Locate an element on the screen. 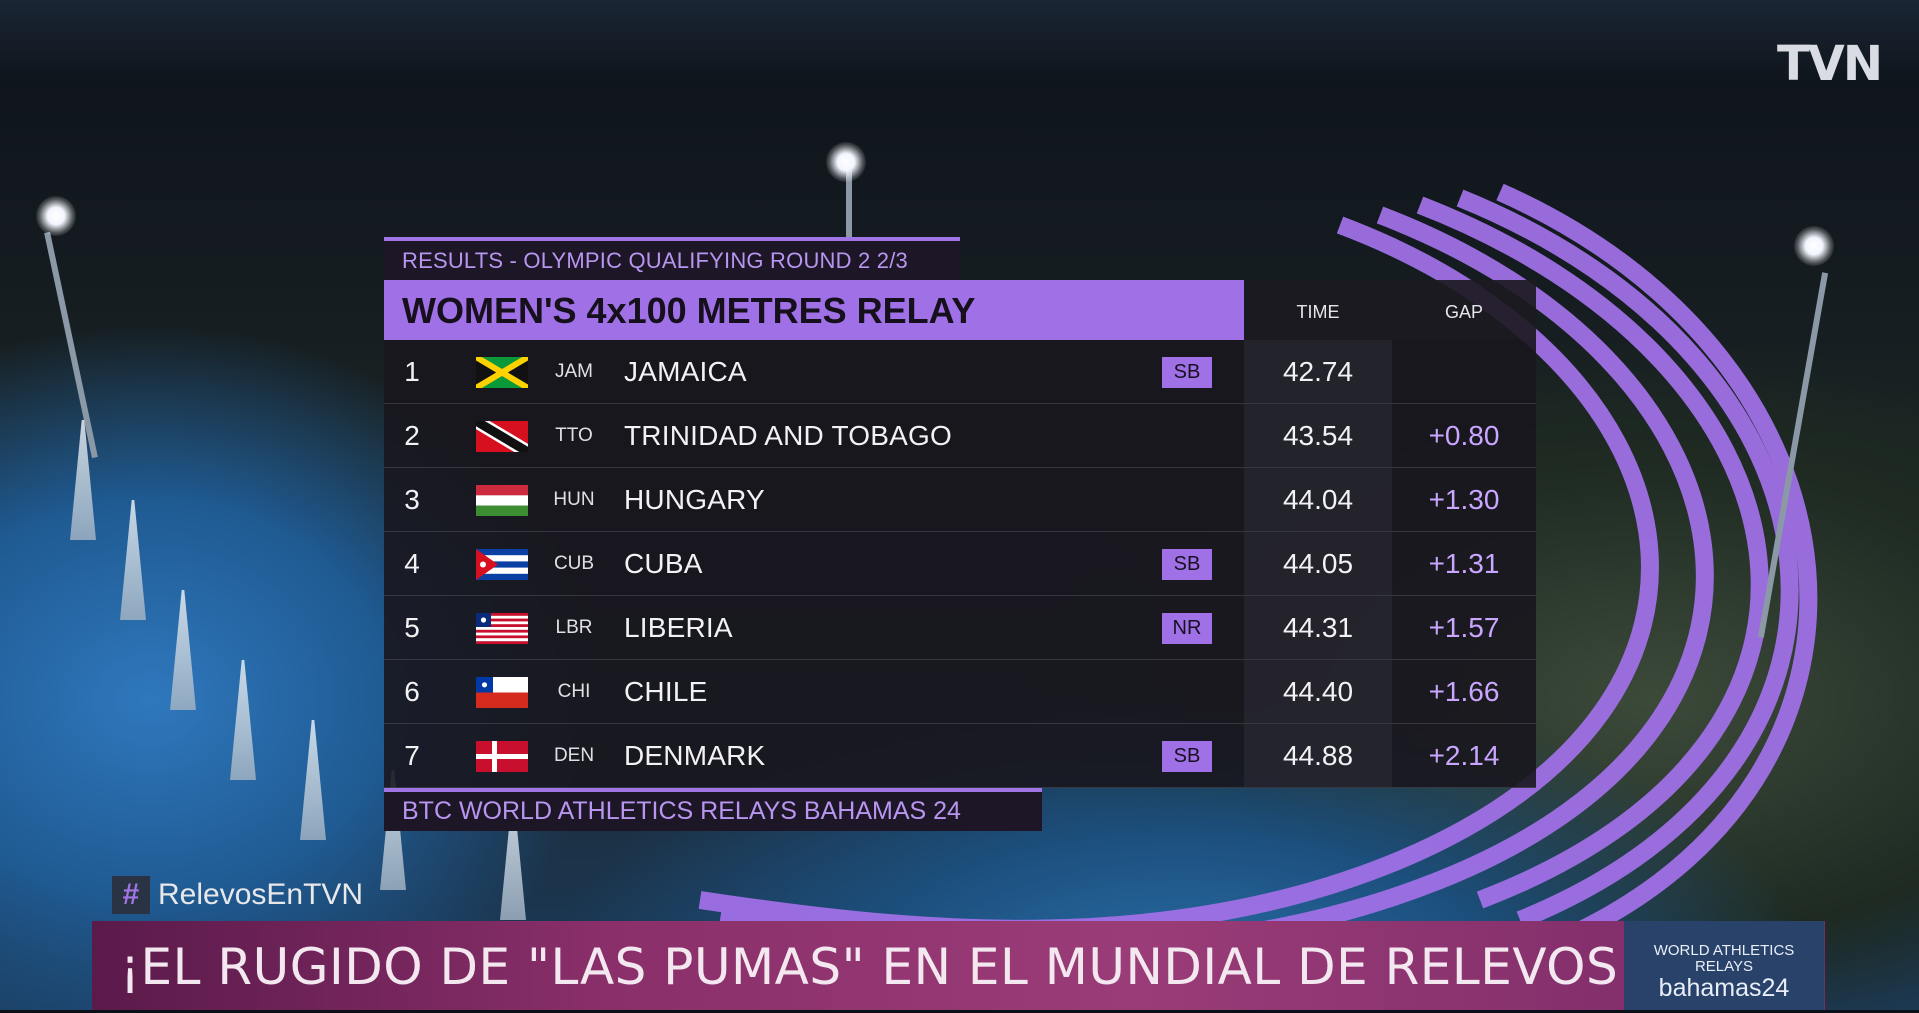 The image size is (1919, 1013). country-name: TRINIDAD AND TOBAGO is located at coordinates (788, 435).